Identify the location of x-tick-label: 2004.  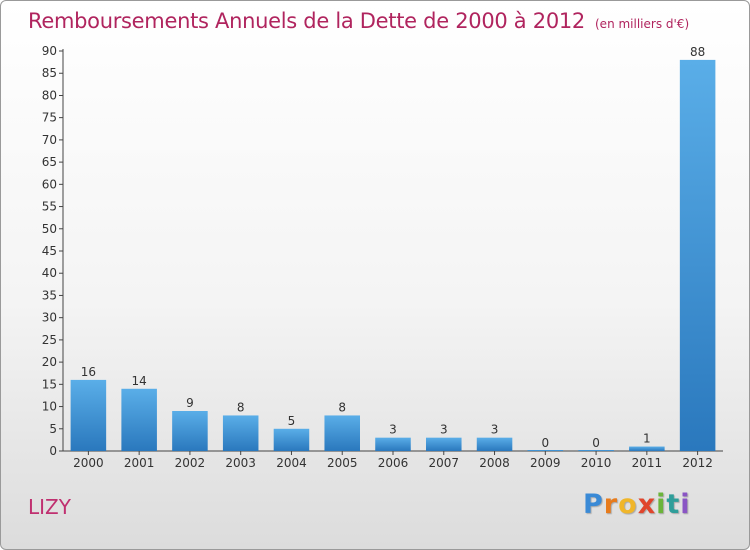
(291, 463).